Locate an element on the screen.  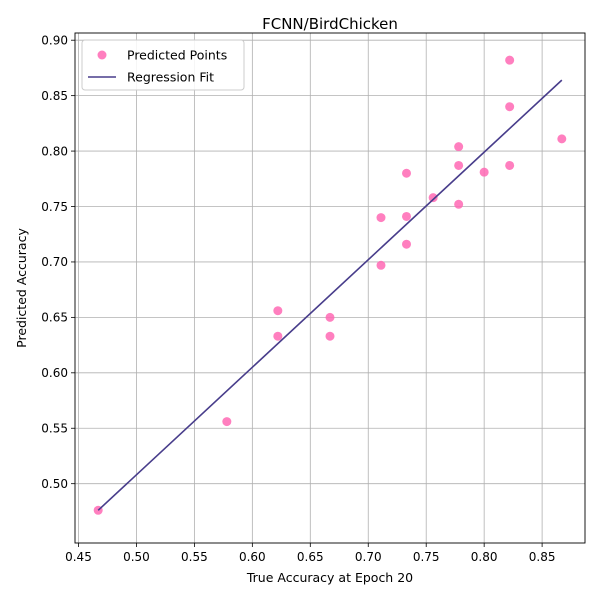
y-tick-label: 0.85 is located at coordinates (54, 96).